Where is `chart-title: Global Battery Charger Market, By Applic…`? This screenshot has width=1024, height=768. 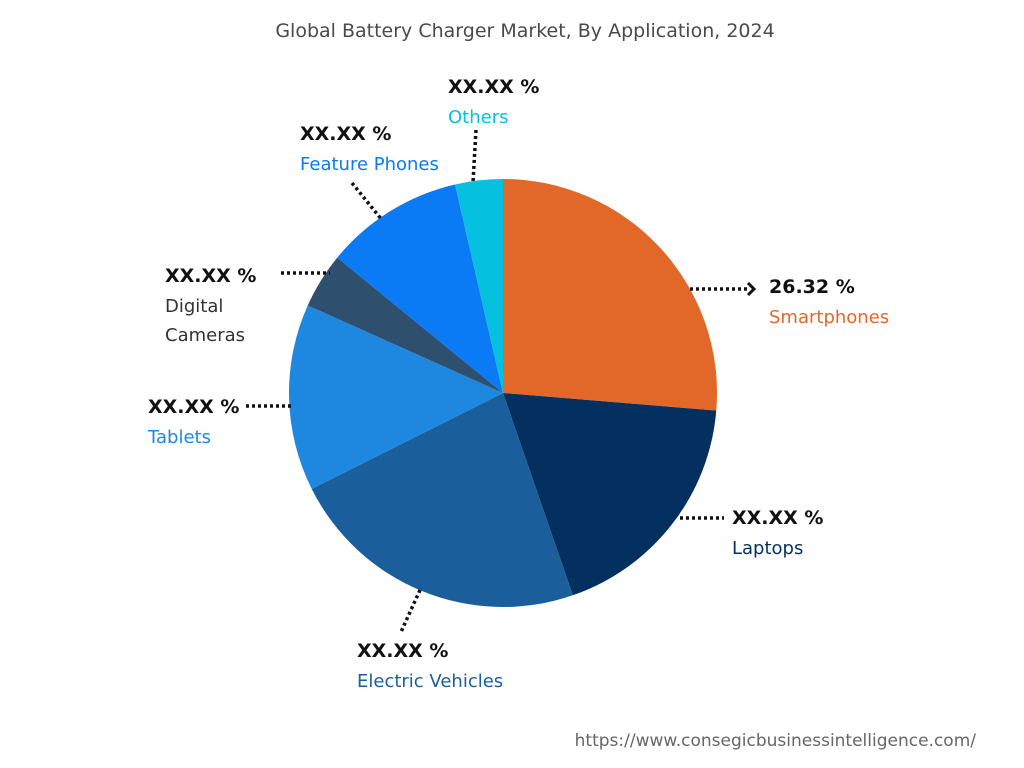 chart-title: Global Battery Charger Market, By Applic… is located at coordinates (525, 31).